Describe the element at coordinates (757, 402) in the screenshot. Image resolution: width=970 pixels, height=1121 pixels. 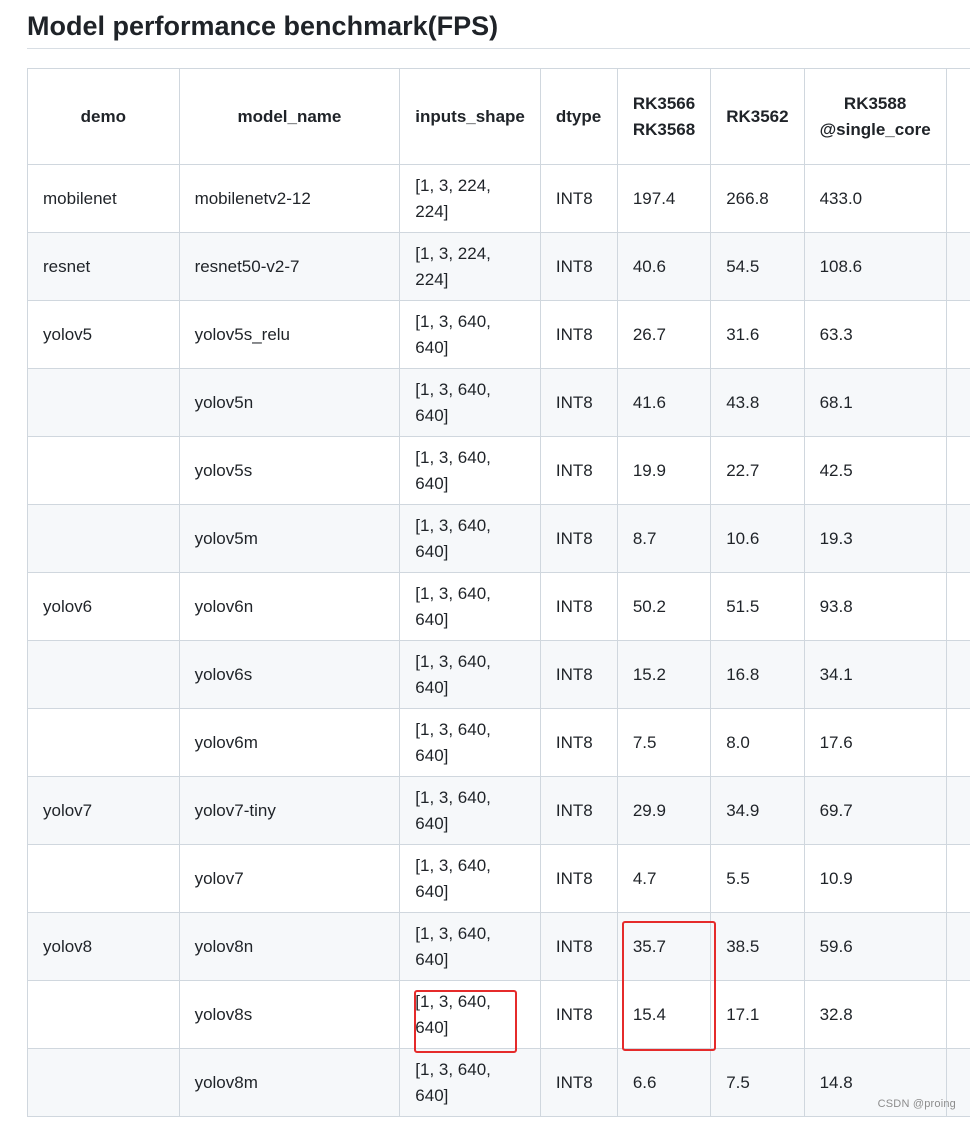
I see `cell-rk3562: 43.8` at that location.